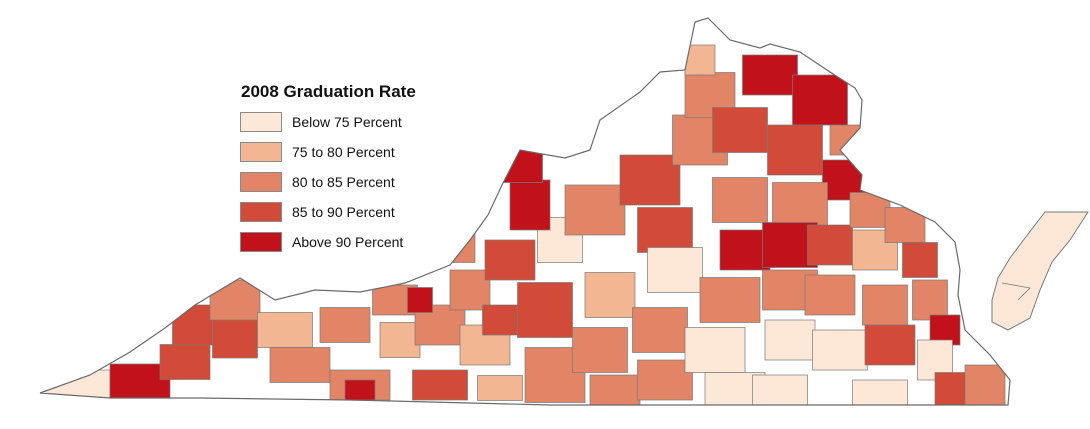 The image size is (1090, 429). Describe the element at coordinates (343, 182) in the screenshot. I see `legend-label: 80 to 85 Percent` at that location.